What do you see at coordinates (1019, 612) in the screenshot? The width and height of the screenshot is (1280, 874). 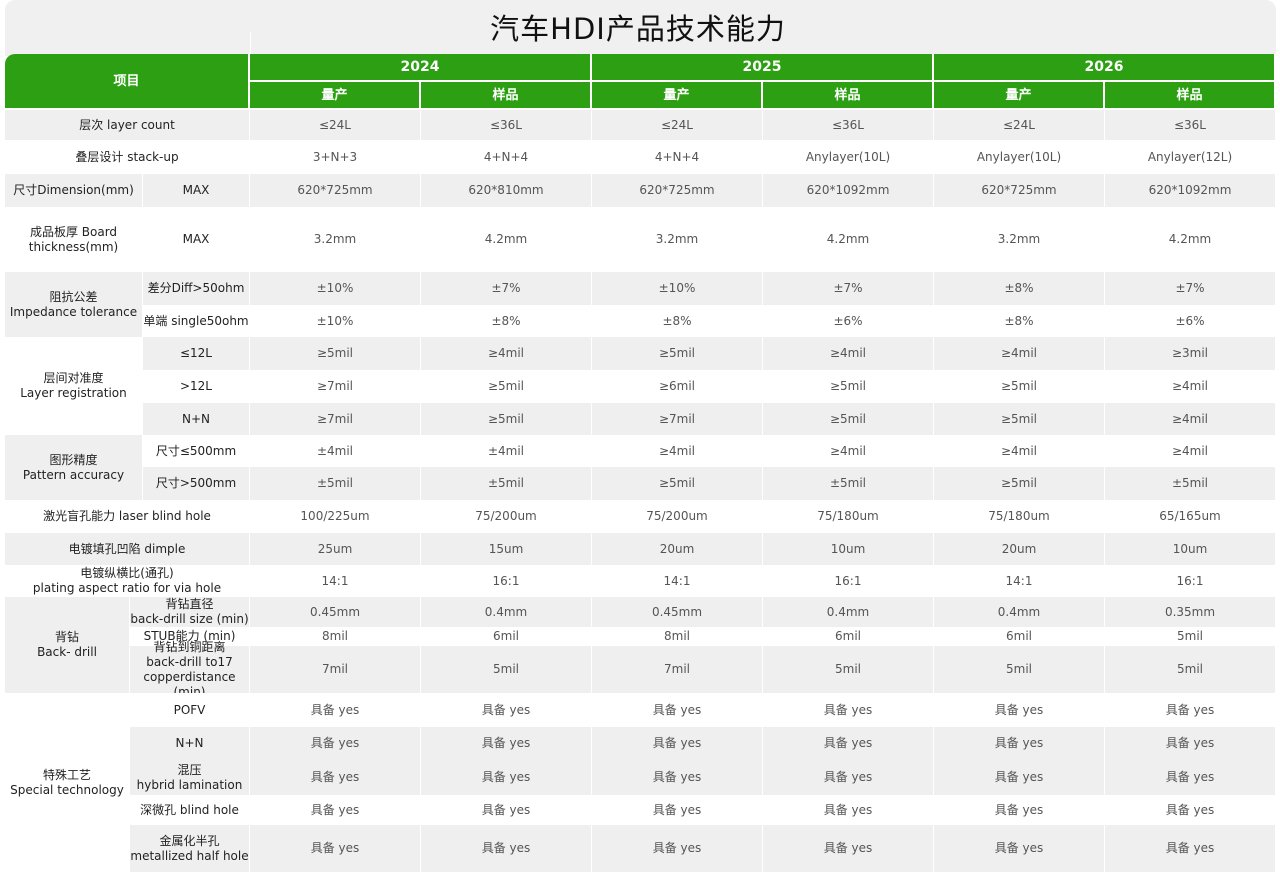 I see `table-cell: 0.4mm` at bounding box center [1019, 612].